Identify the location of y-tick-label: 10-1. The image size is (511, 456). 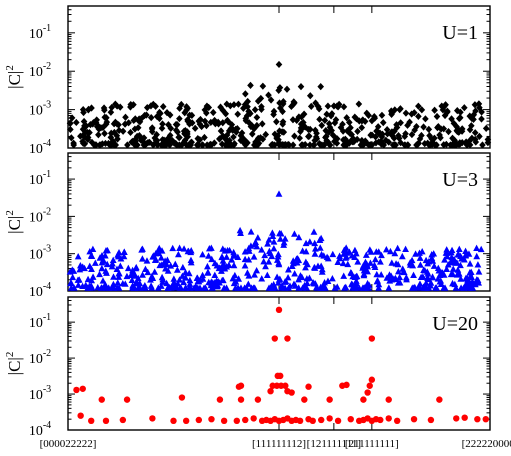
(40, 178).